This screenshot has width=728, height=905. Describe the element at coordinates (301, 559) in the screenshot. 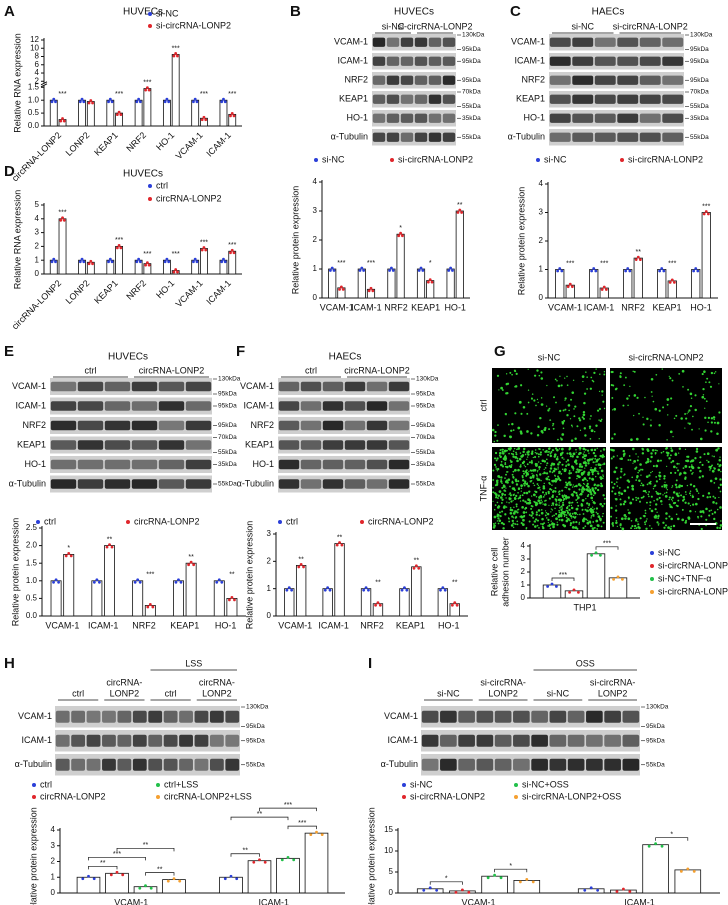

I see `significance: **` at that location.